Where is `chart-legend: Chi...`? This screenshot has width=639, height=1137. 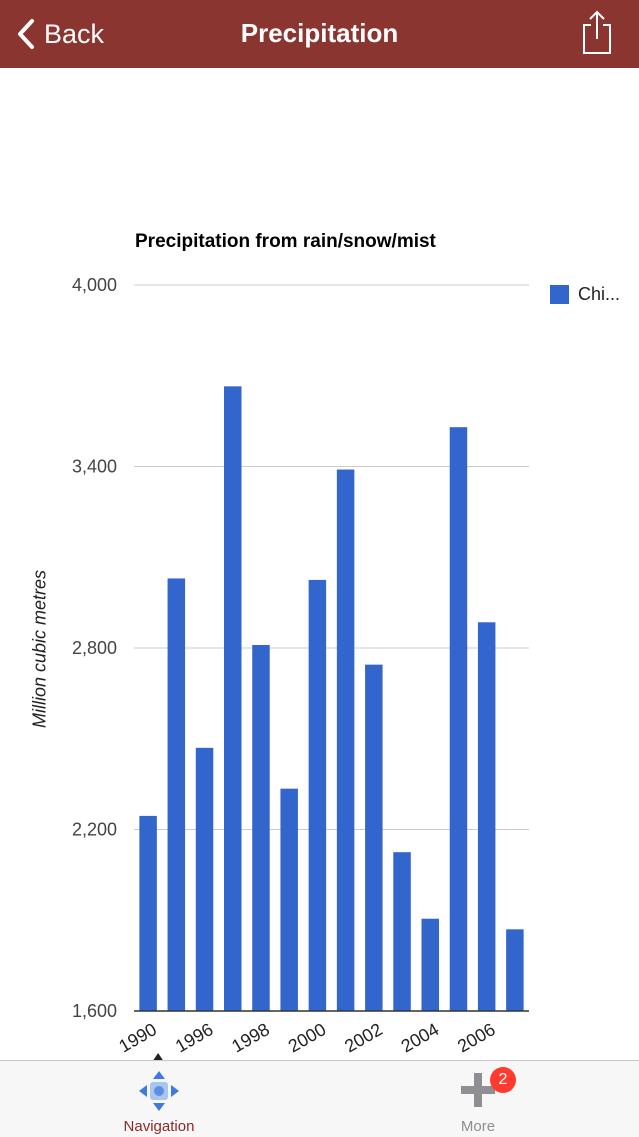
chart-legend: Chi... is located at coordinates (585, 294).